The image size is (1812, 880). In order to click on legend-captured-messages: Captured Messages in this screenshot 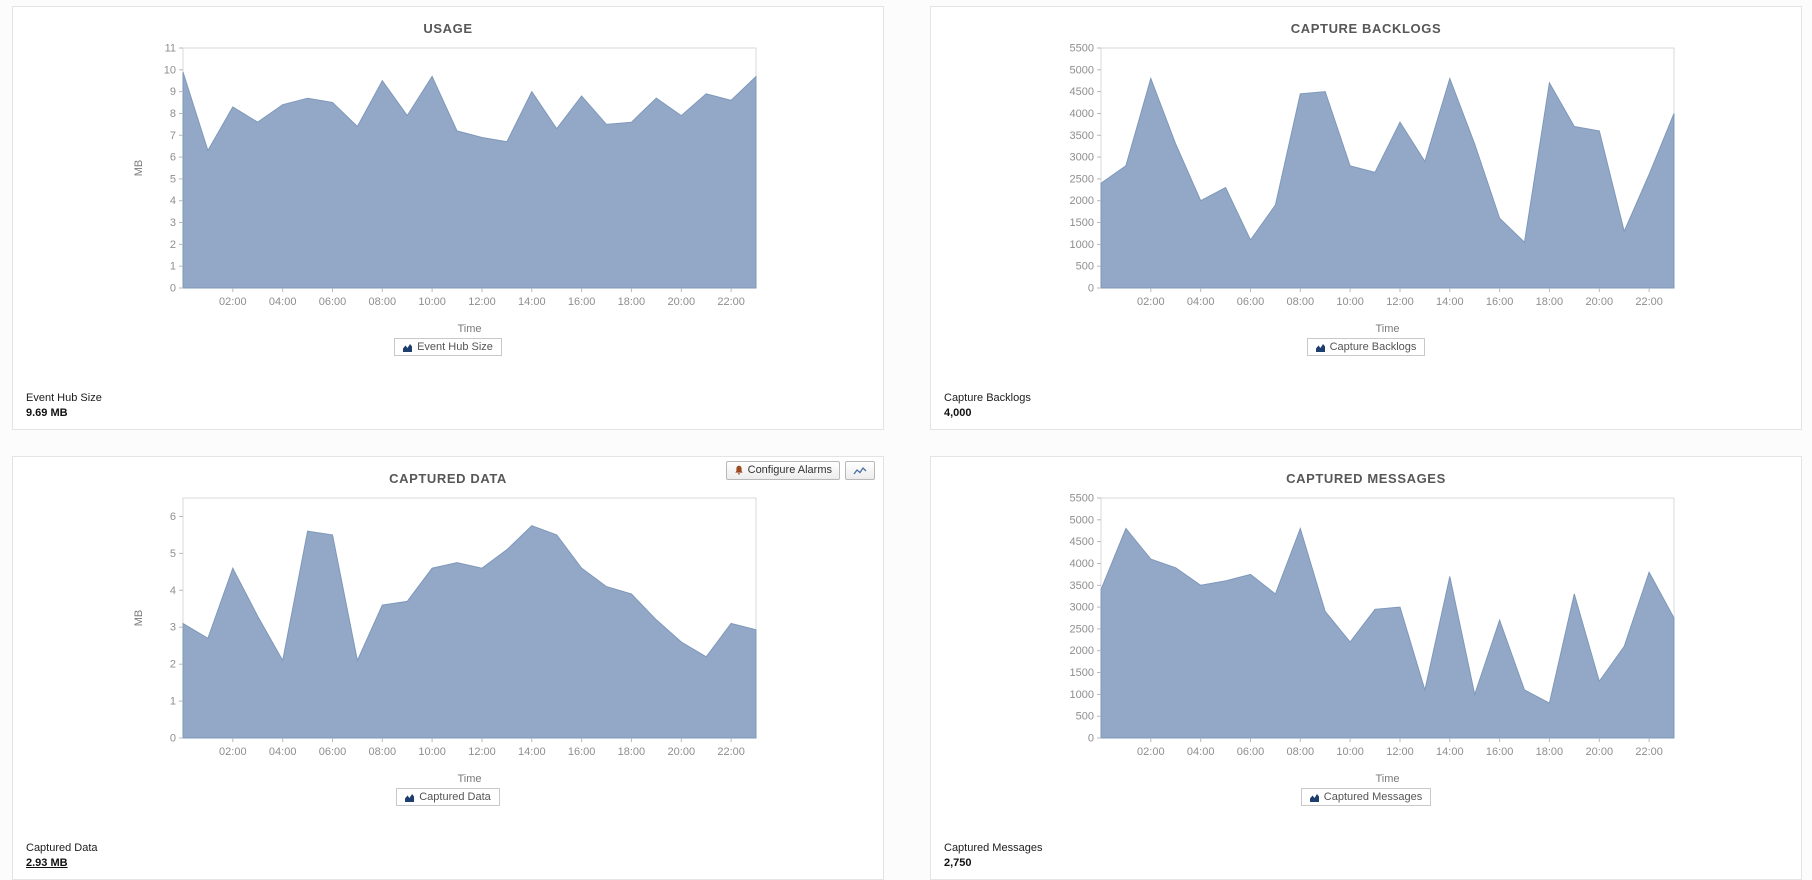, I will do `click(1366, 797)`.